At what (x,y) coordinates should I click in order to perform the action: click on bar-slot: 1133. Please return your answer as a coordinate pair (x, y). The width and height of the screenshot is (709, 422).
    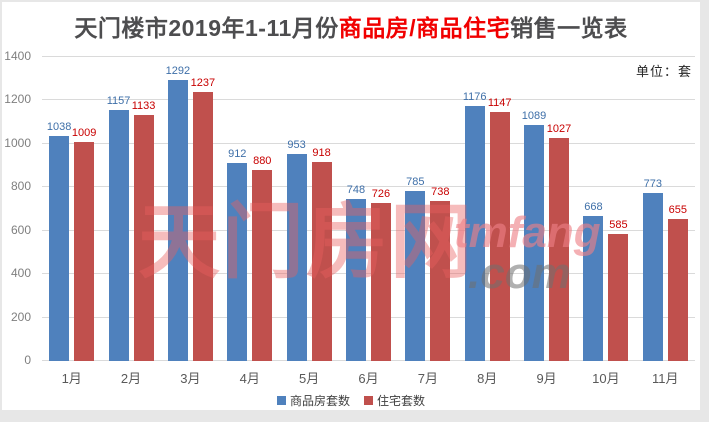
    Looking at the image, I should click on (143, 209).